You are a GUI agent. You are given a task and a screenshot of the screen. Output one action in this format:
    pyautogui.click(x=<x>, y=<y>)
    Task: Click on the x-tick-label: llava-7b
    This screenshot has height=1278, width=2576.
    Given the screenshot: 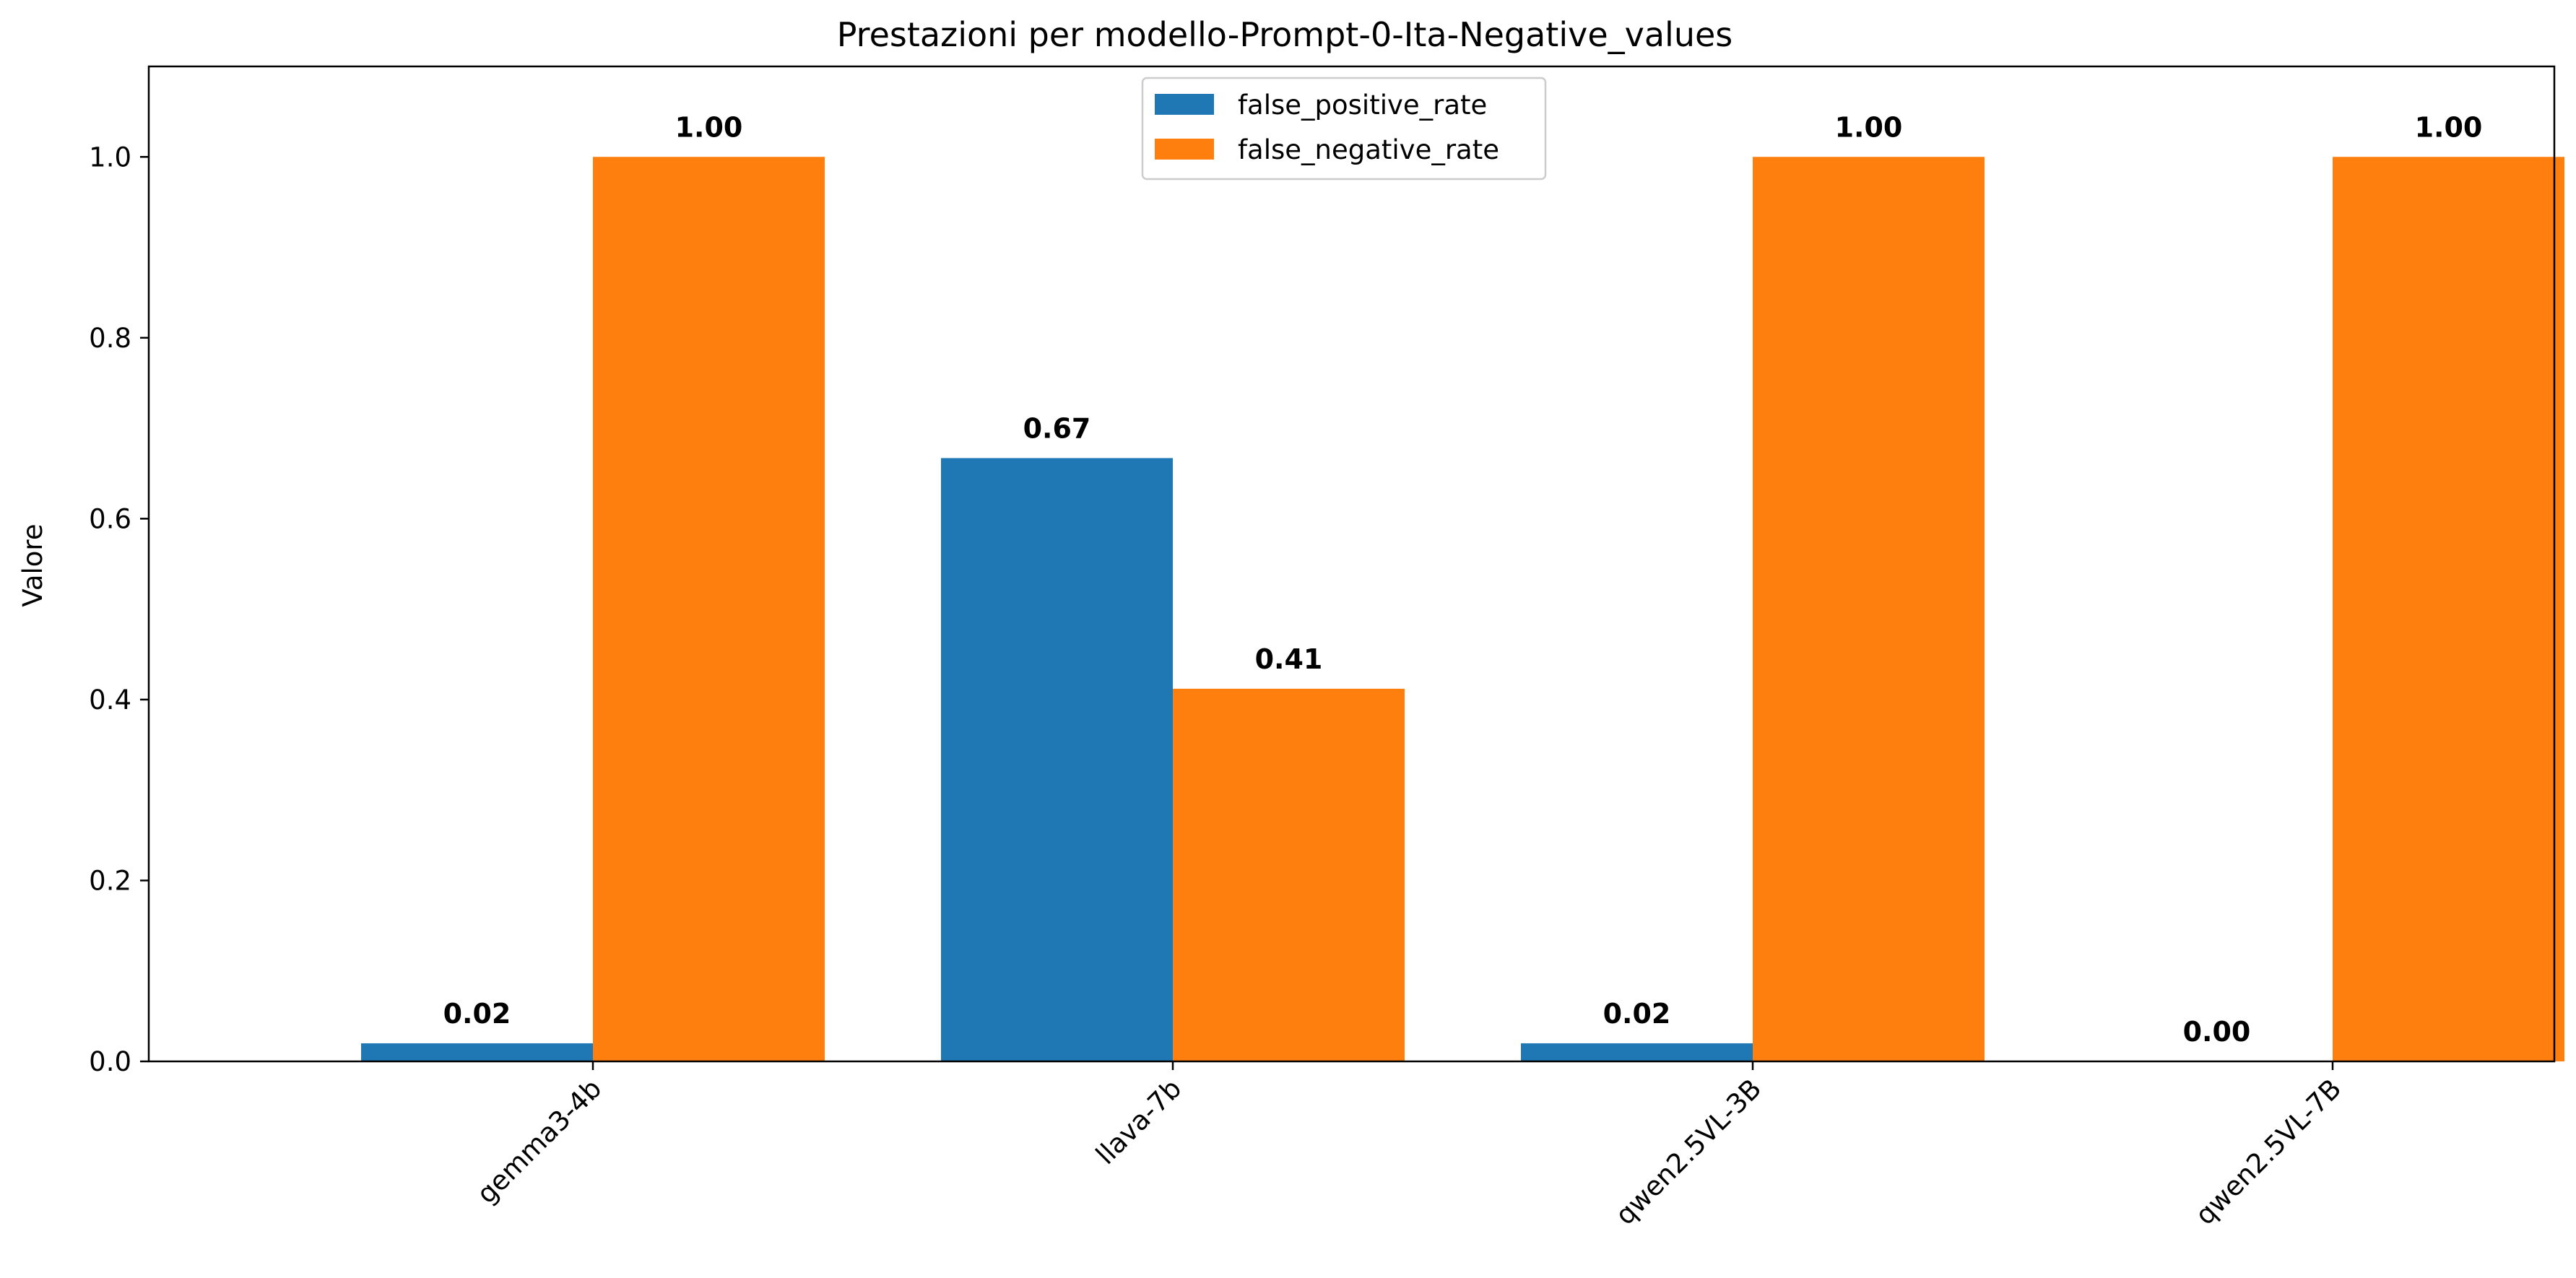 What is the action you would take?
    pyautogui.click(x=1138, y=1122)
    